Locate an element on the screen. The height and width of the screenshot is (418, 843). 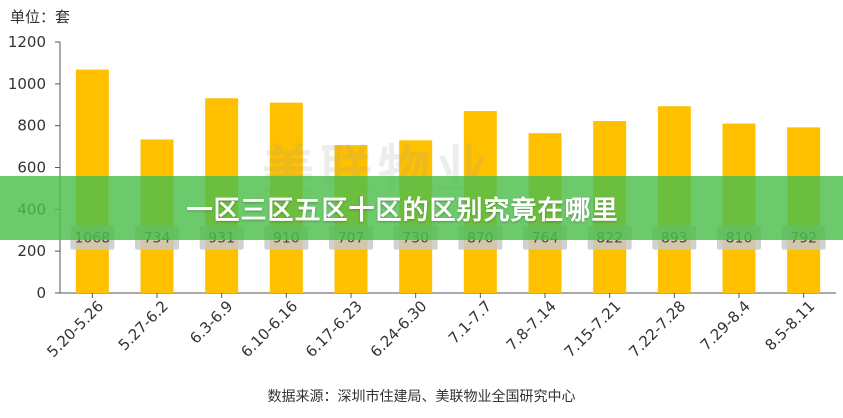
x-tick-label: 7.8-7.14 is located at coordinates (531, 325).